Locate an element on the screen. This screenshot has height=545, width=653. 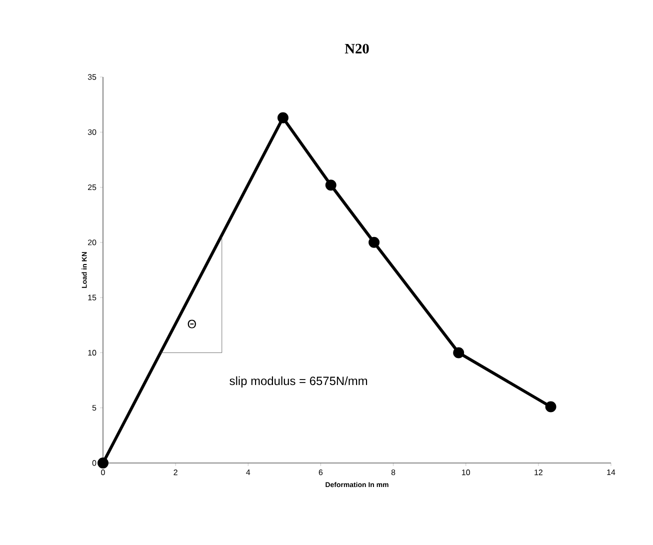
annotation: Θ is located at coordinates (192, 324).